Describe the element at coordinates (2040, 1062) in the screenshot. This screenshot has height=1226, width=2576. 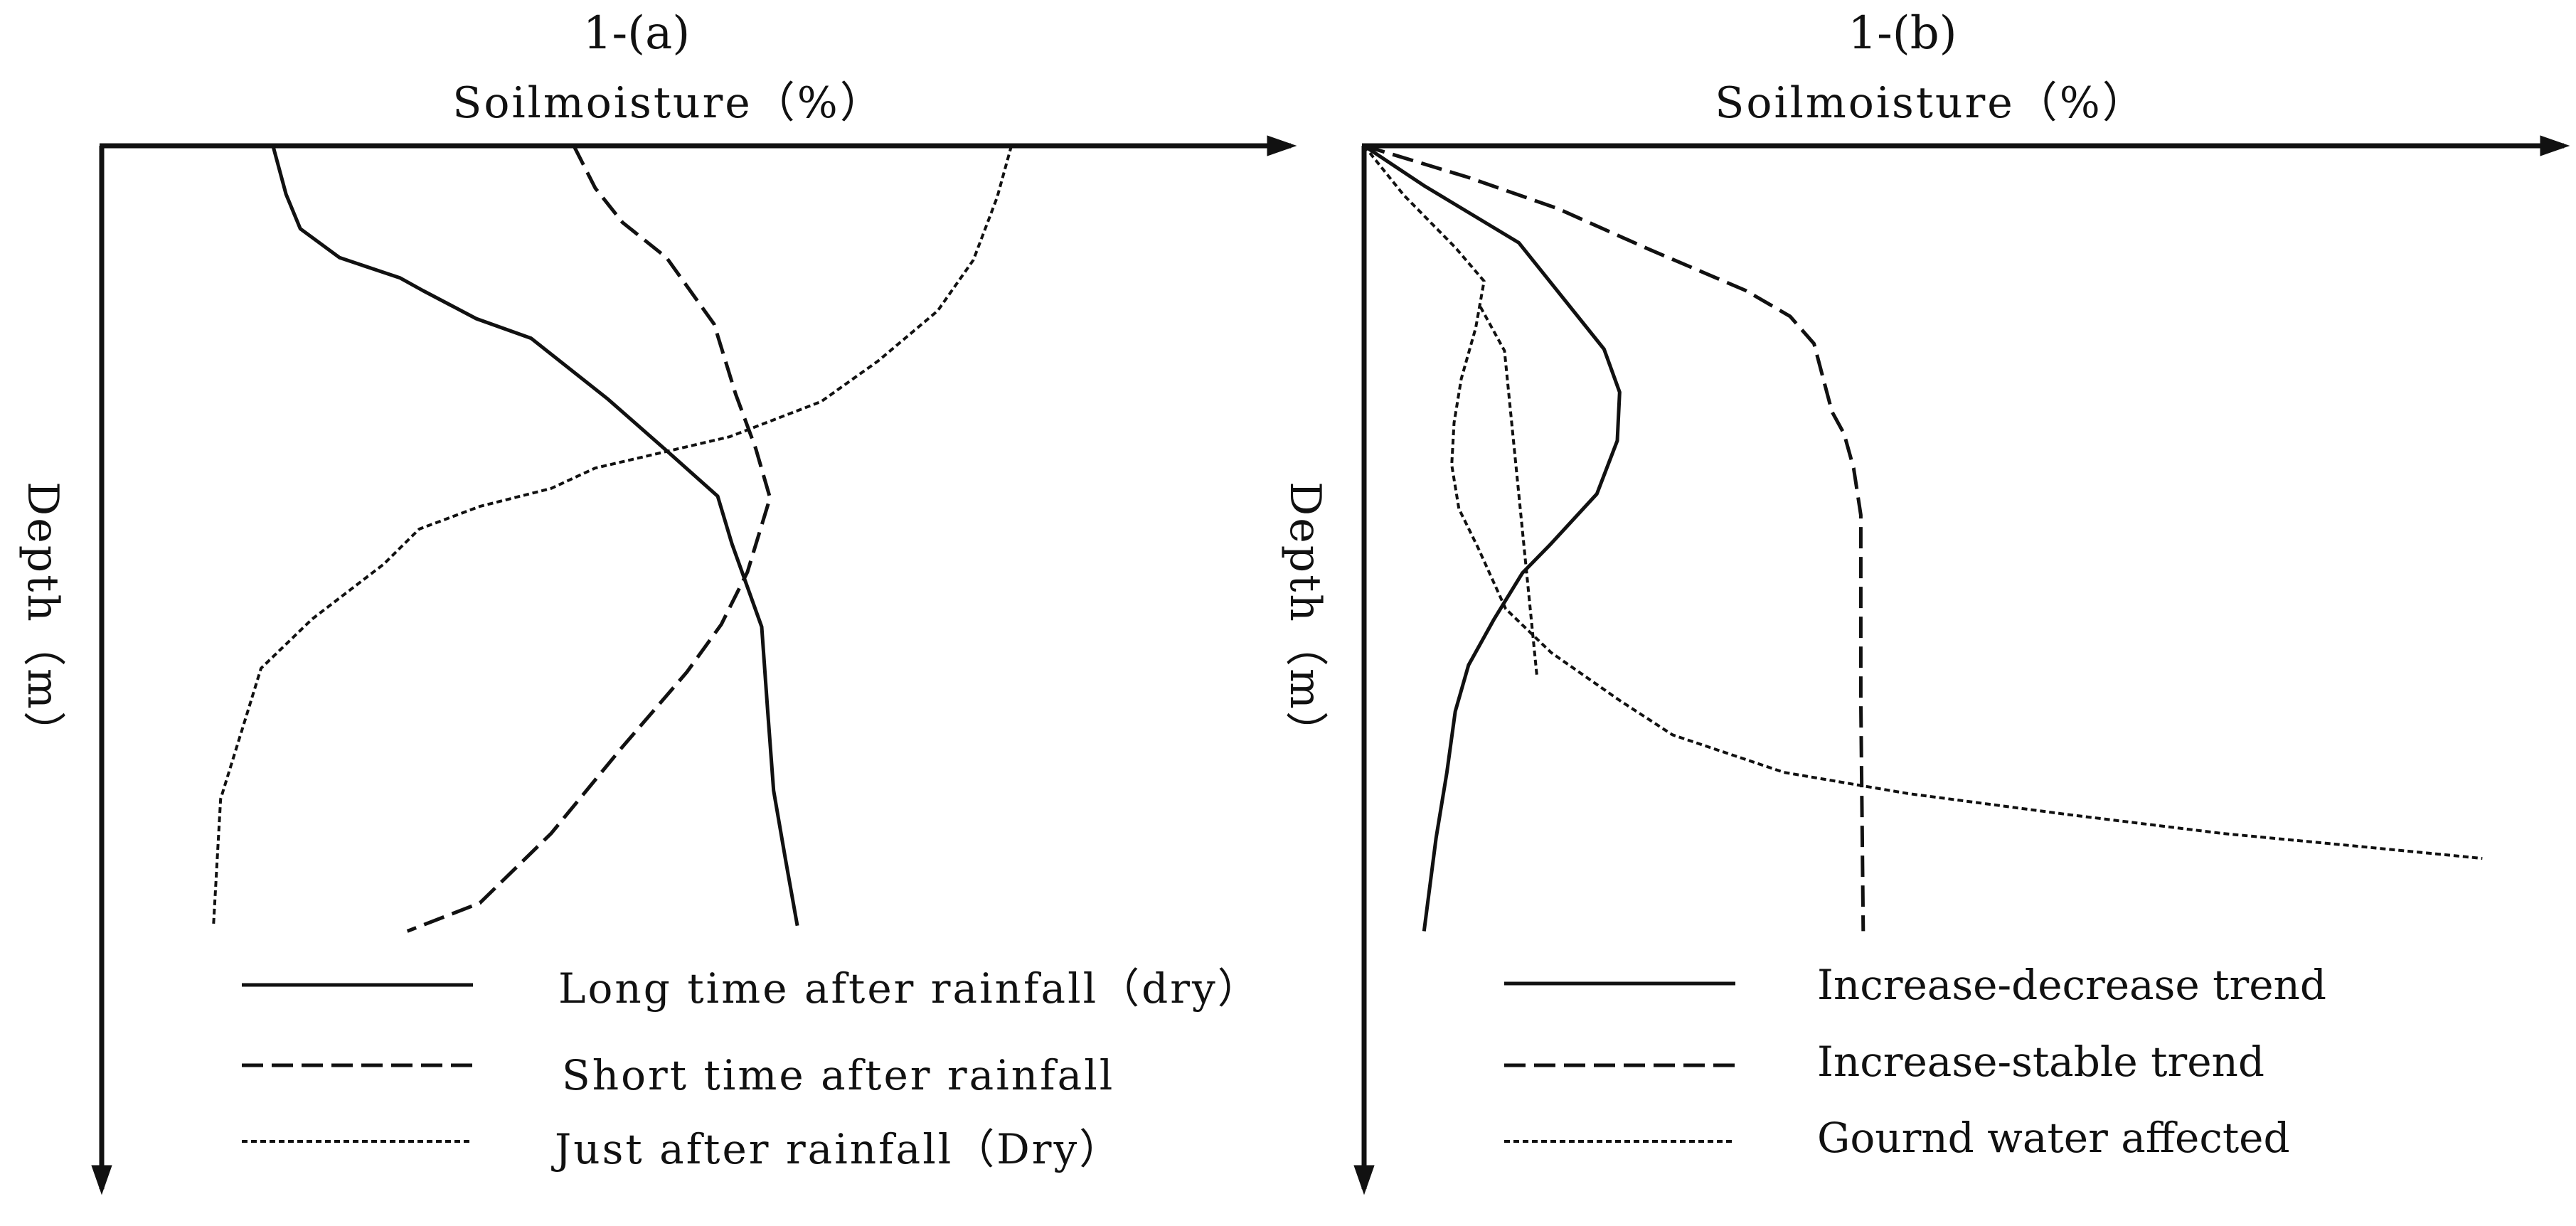
I see `legend-label-increase-stable: Increase-stable trend` at that location.